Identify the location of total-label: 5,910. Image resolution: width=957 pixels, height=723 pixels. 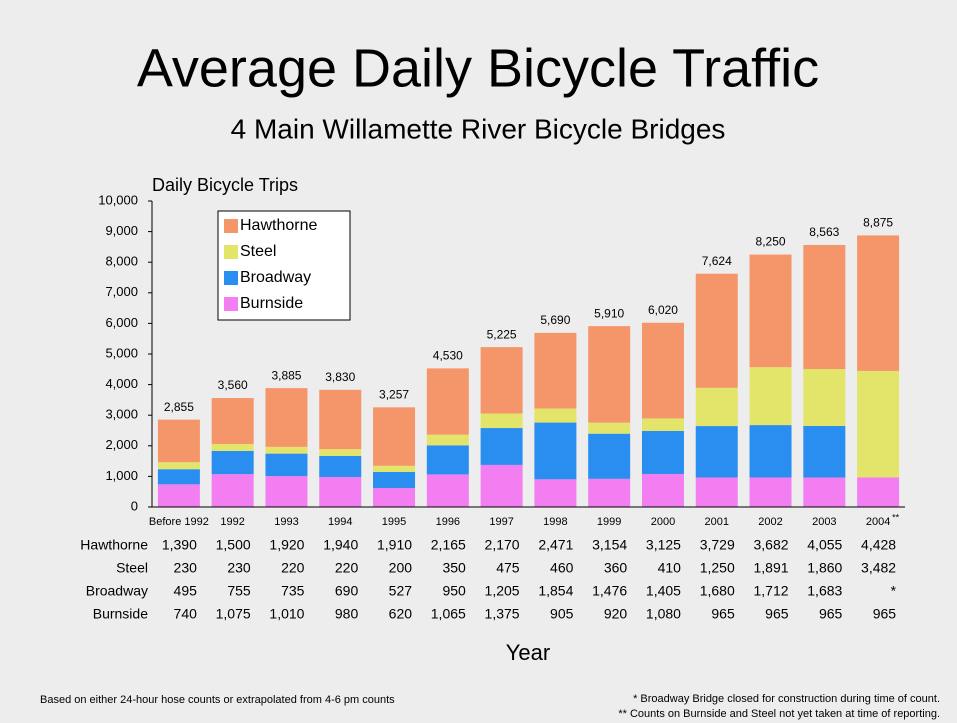
(609, 313).